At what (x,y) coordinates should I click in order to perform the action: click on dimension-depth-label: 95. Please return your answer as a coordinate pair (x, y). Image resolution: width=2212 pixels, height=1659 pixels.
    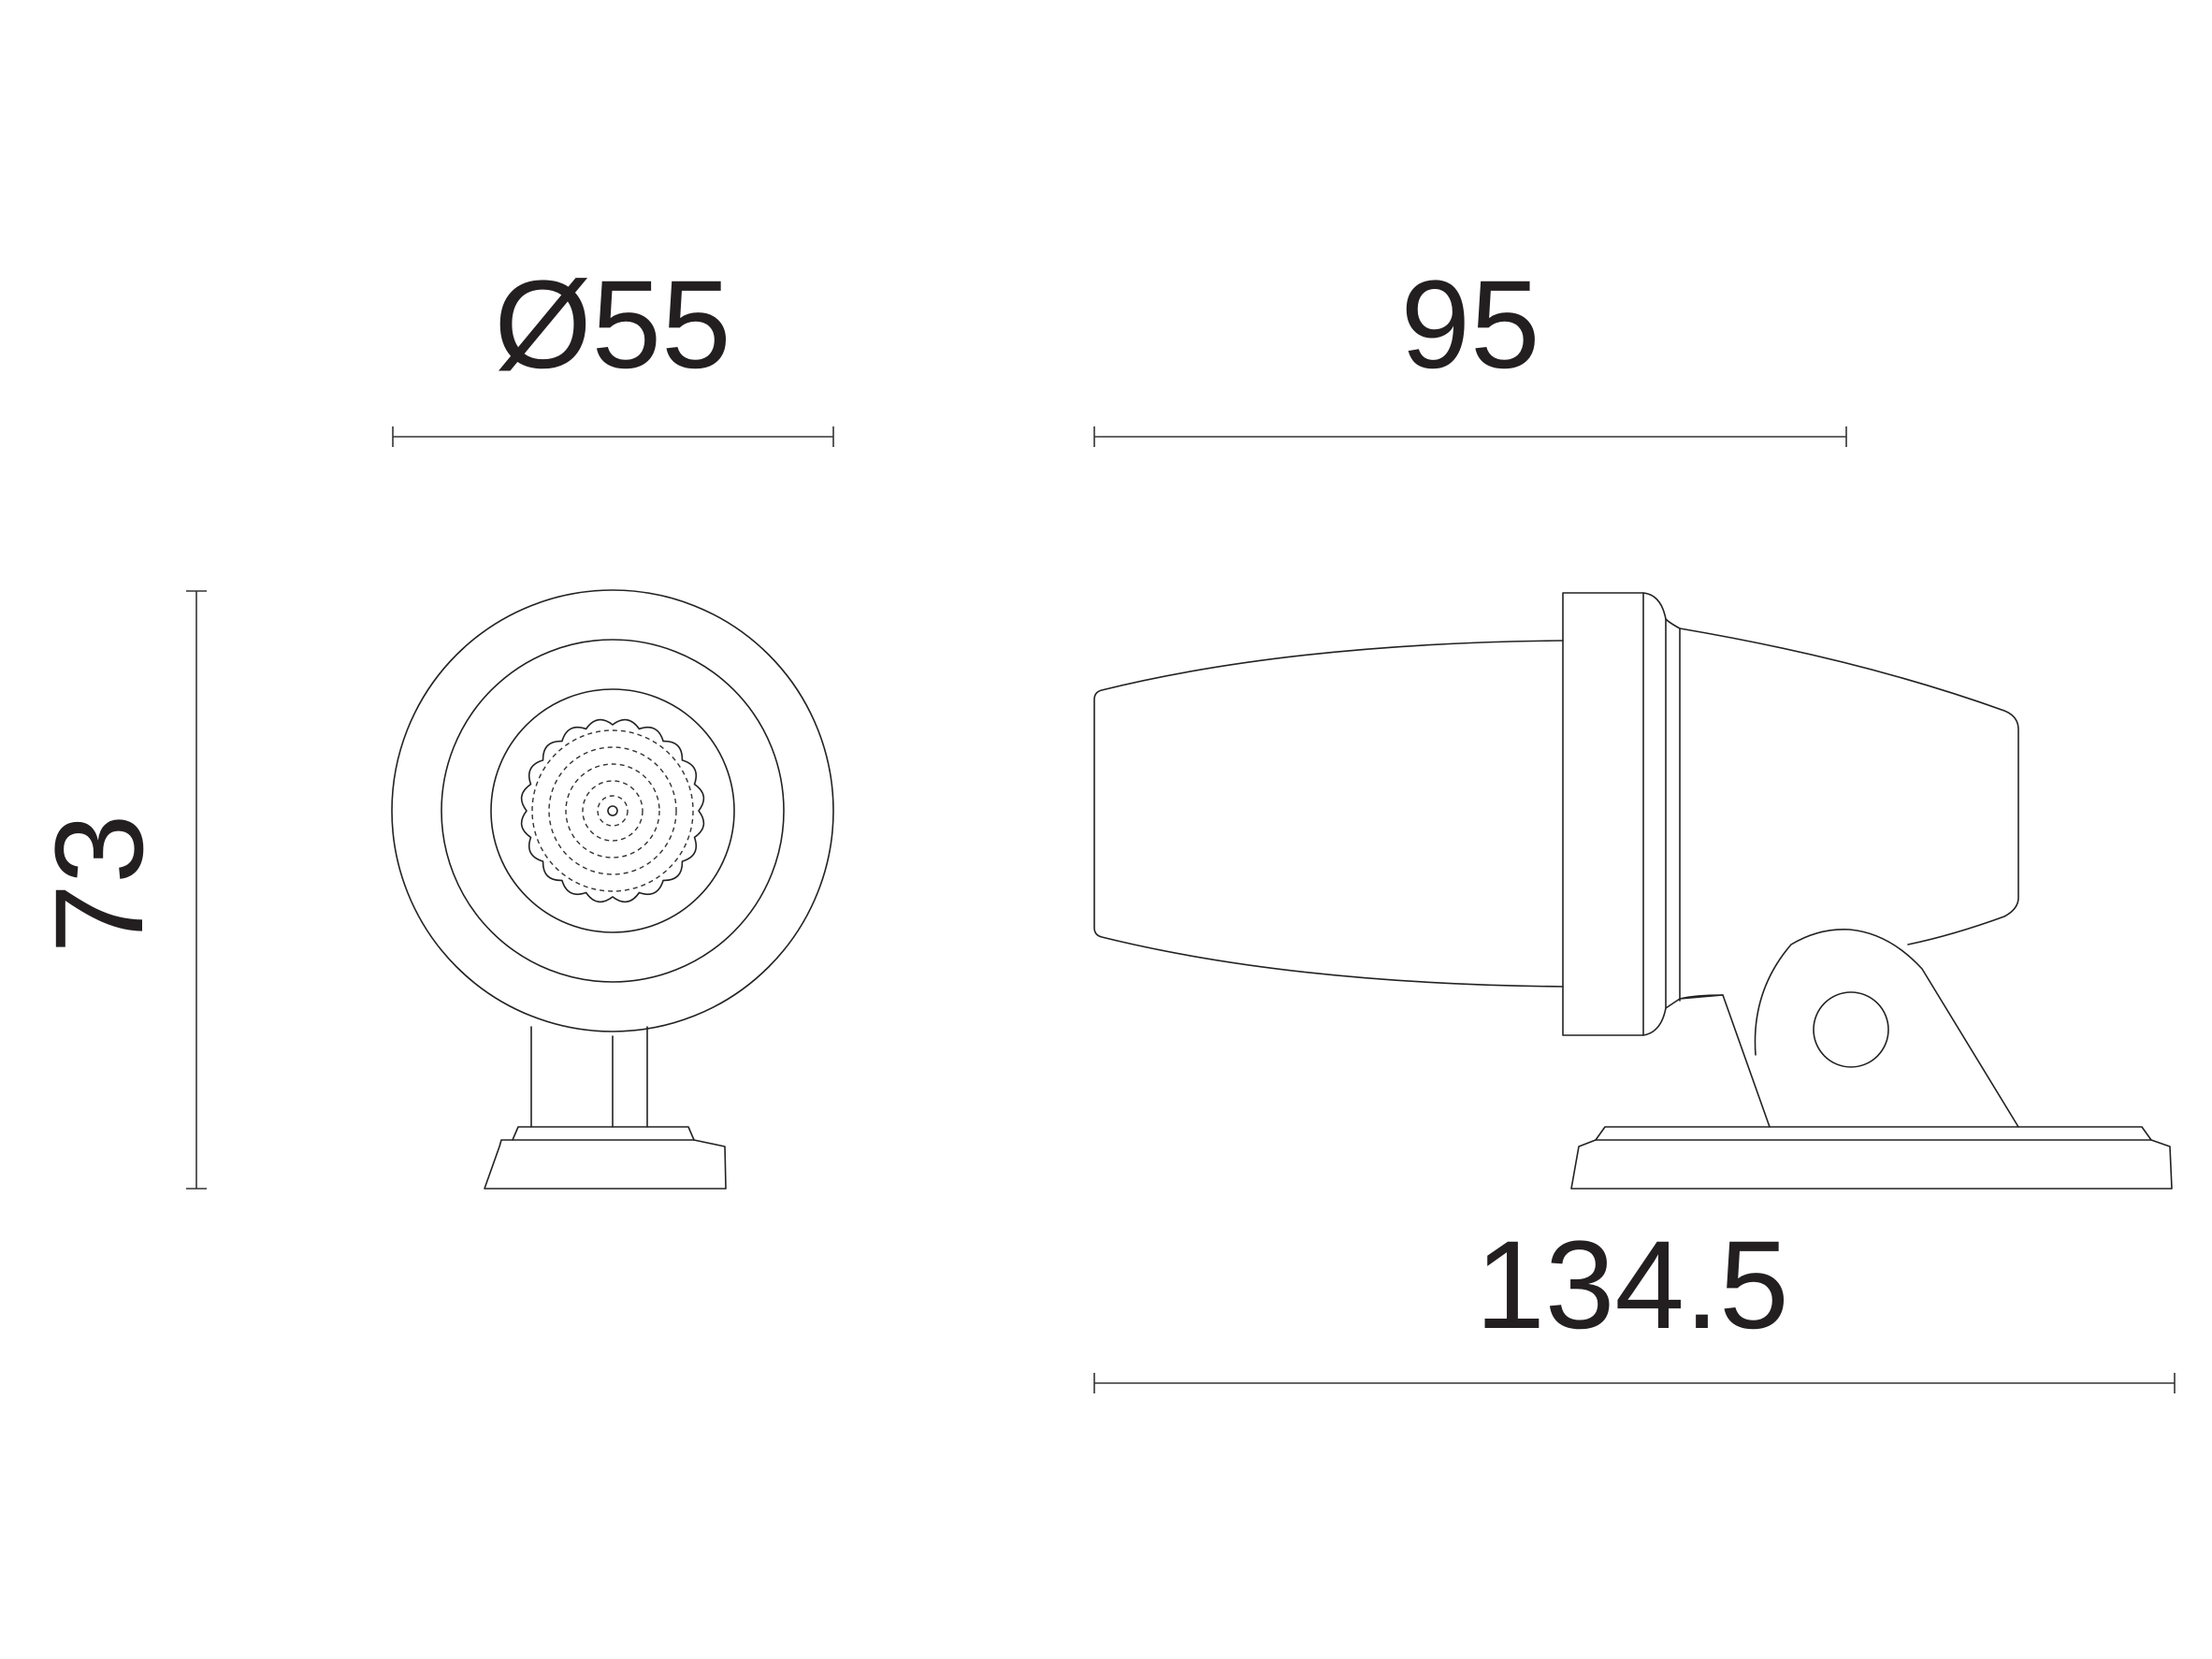
    Looking at the image, I should click on (1470, 325).